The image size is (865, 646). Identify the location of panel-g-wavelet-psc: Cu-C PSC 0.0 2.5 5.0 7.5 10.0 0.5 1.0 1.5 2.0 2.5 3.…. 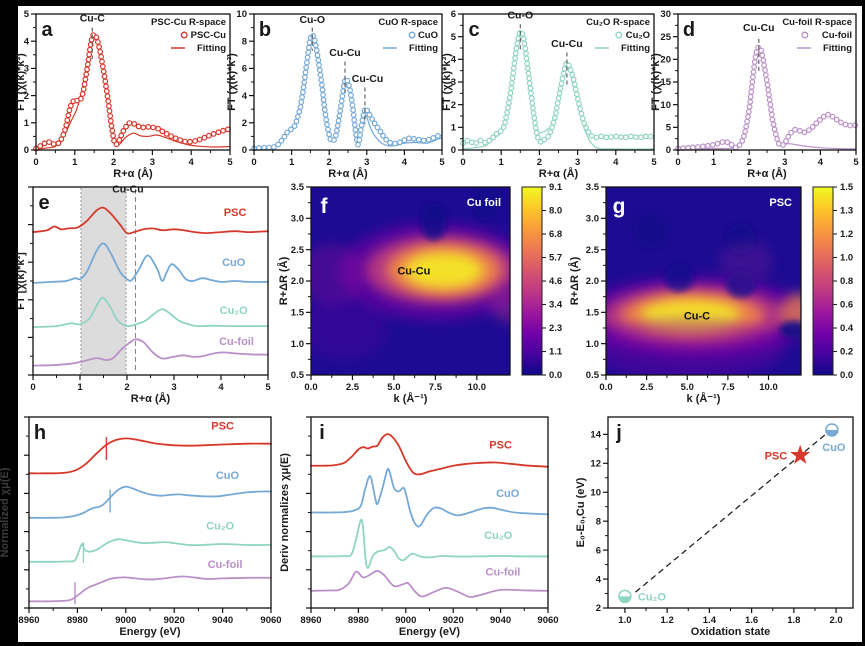
(715, 293).